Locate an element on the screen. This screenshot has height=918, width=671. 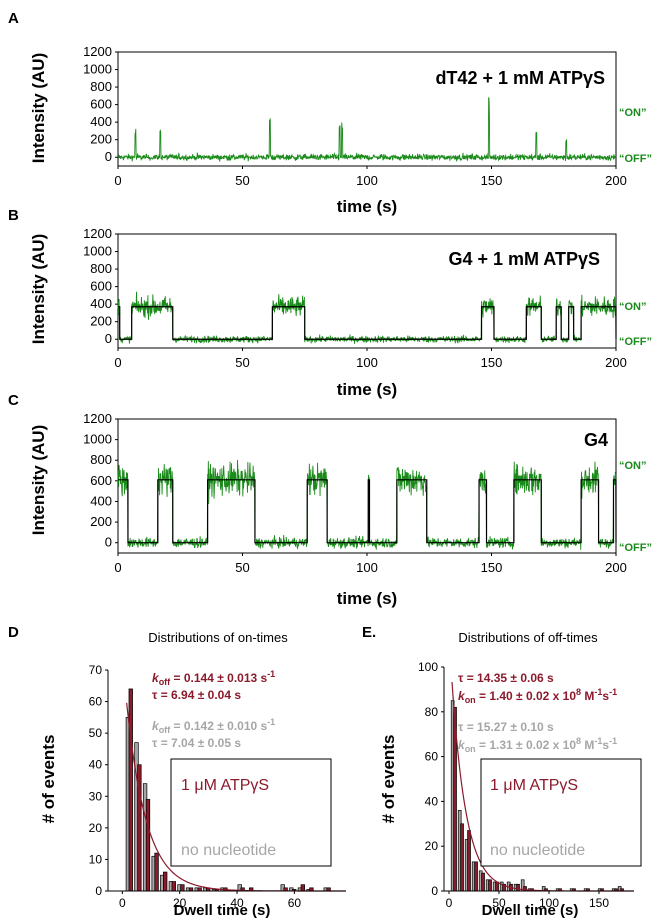
y-tick-label: 50 is located at coordinates (96, 733).